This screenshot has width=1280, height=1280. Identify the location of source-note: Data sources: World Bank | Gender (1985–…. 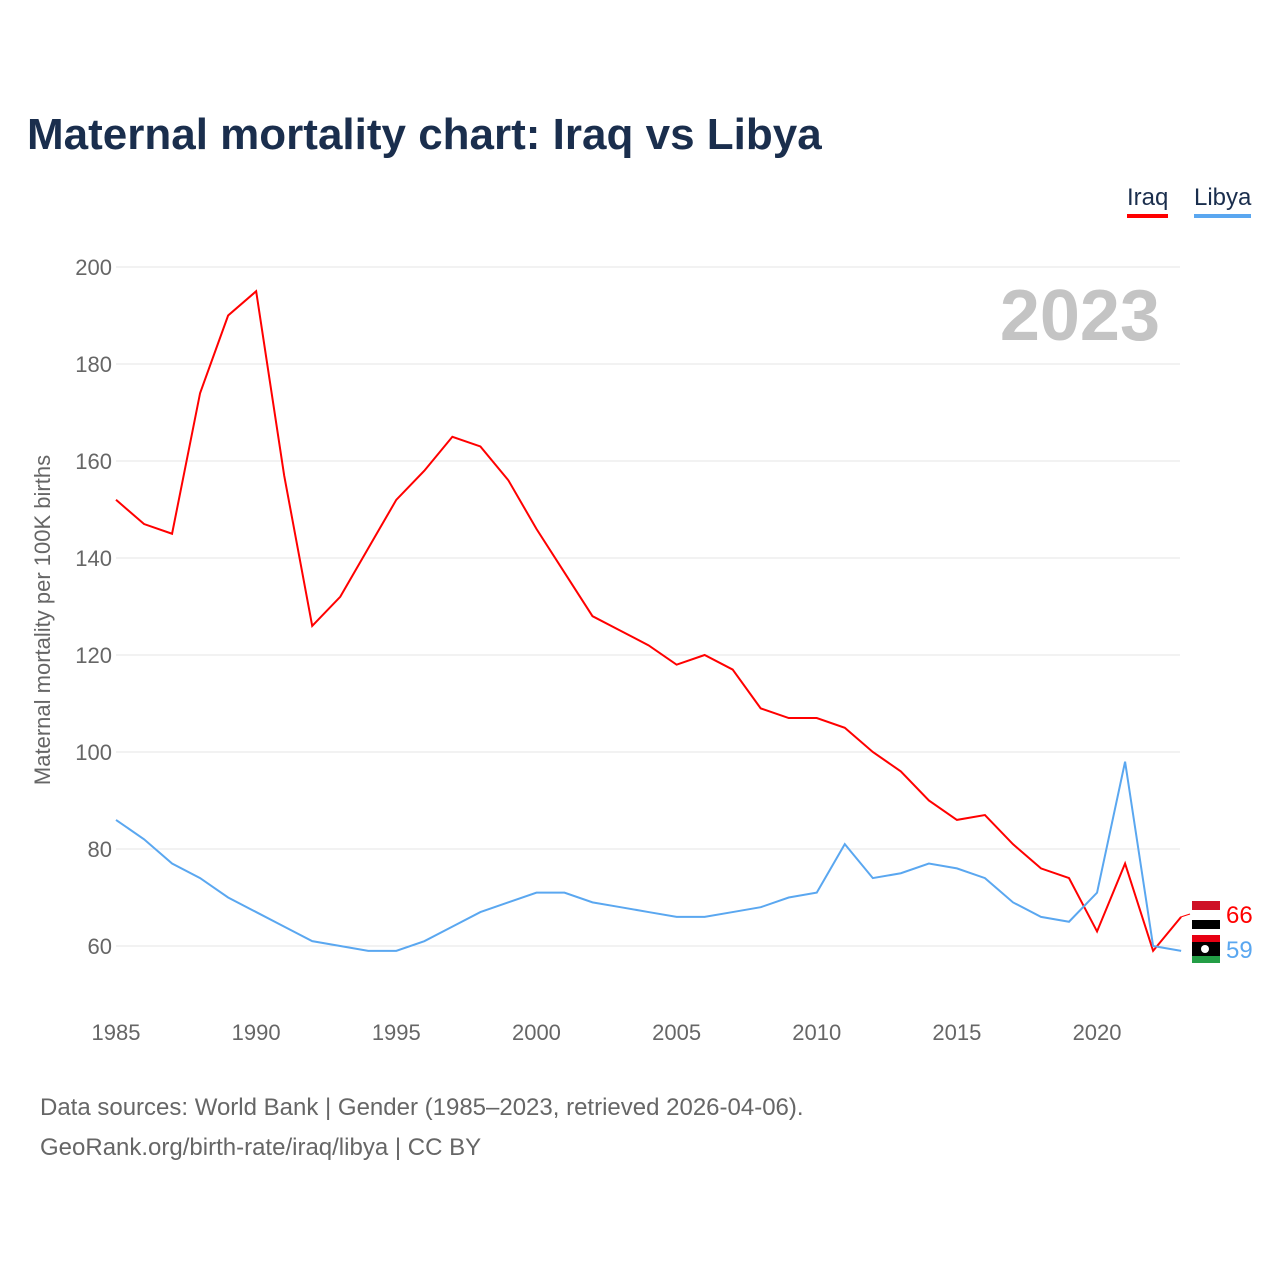
(422, 1128).